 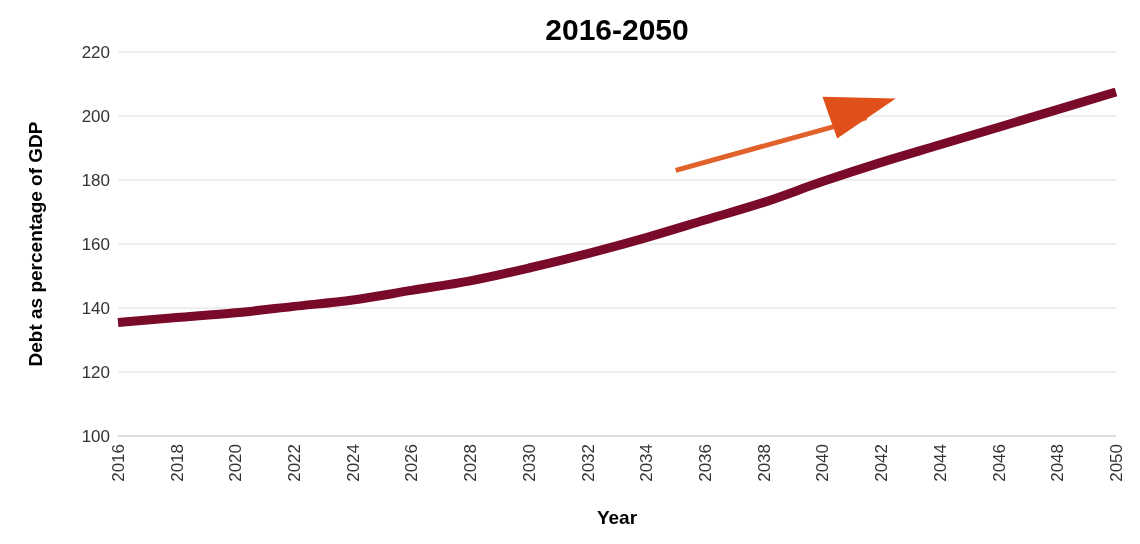 I want to click on x-tick-label: 2044, so click(x=940, y=463).